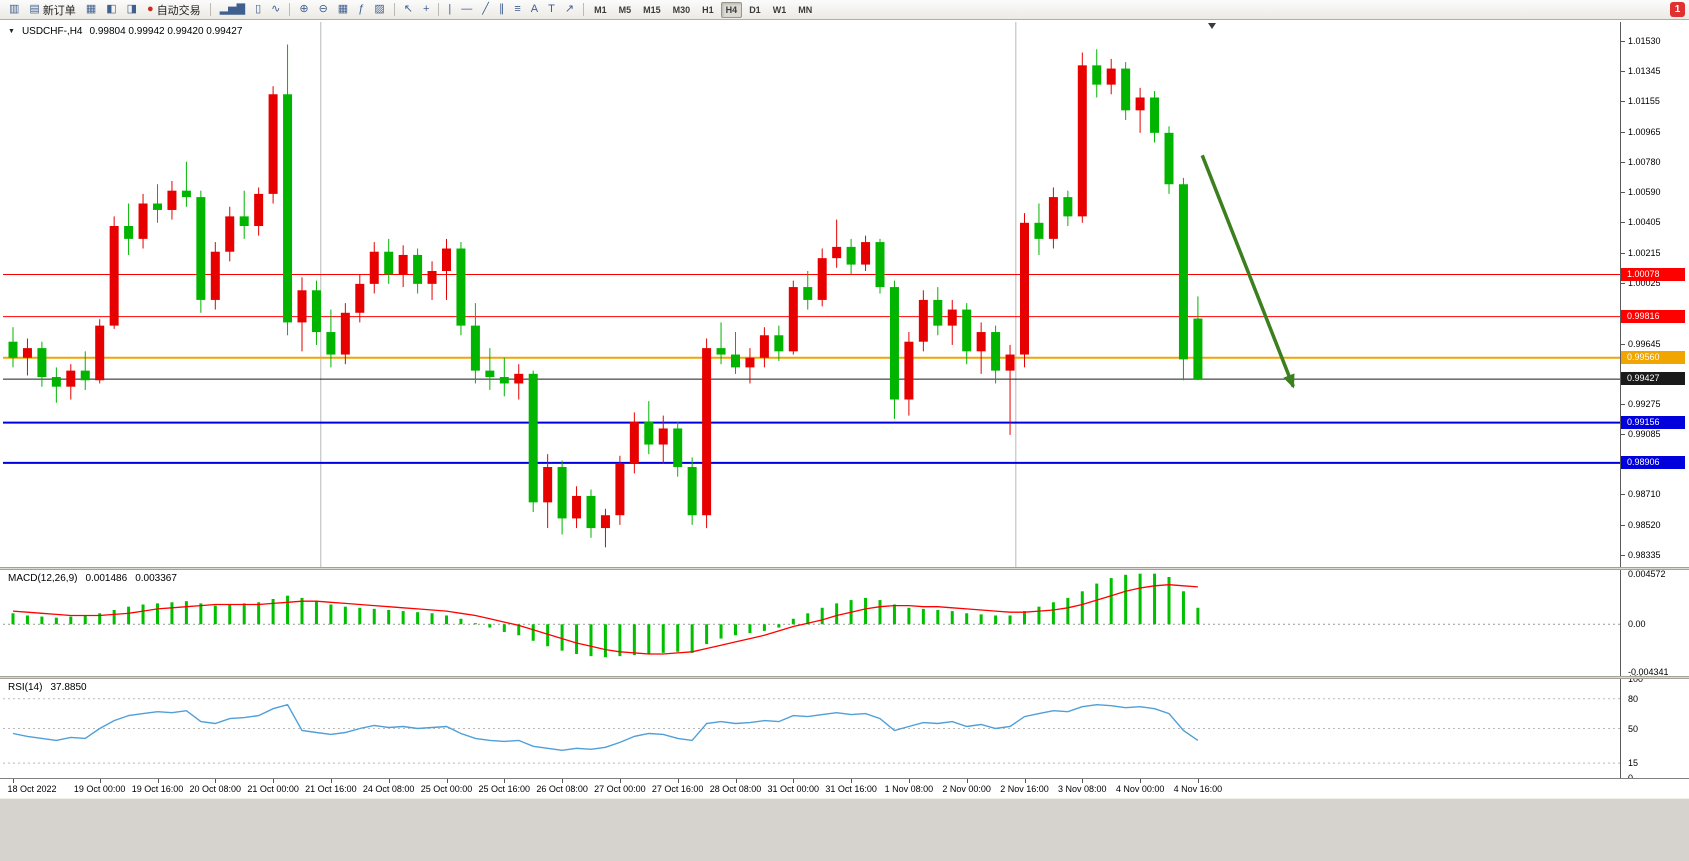 The image size is (1689, 861). I want to click on price-badge: 0.99816, so click(1653, 316).